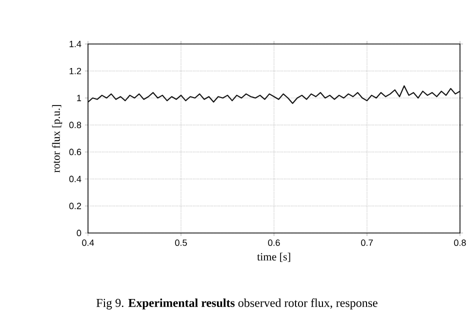 The width and height of the screenshot is (474, 313). Describe the element at coordinates (75, 152) in the screenshot. I see `y-tick-label: 0.6` at that location.